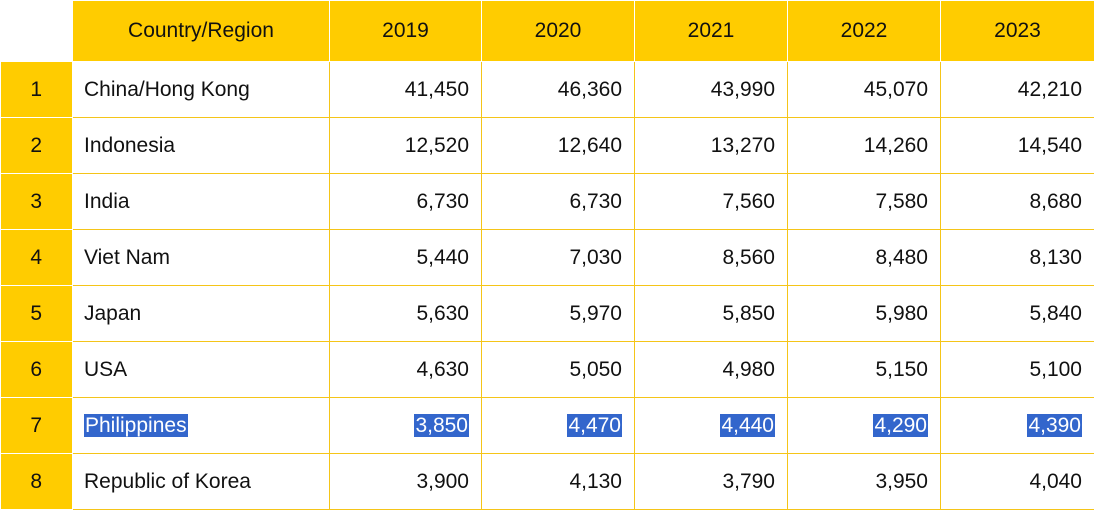 The image size is (1094, 510). Describe the element at coordinates (743, 89) in the screenshot. I see `value-text: 43,990` at that location.